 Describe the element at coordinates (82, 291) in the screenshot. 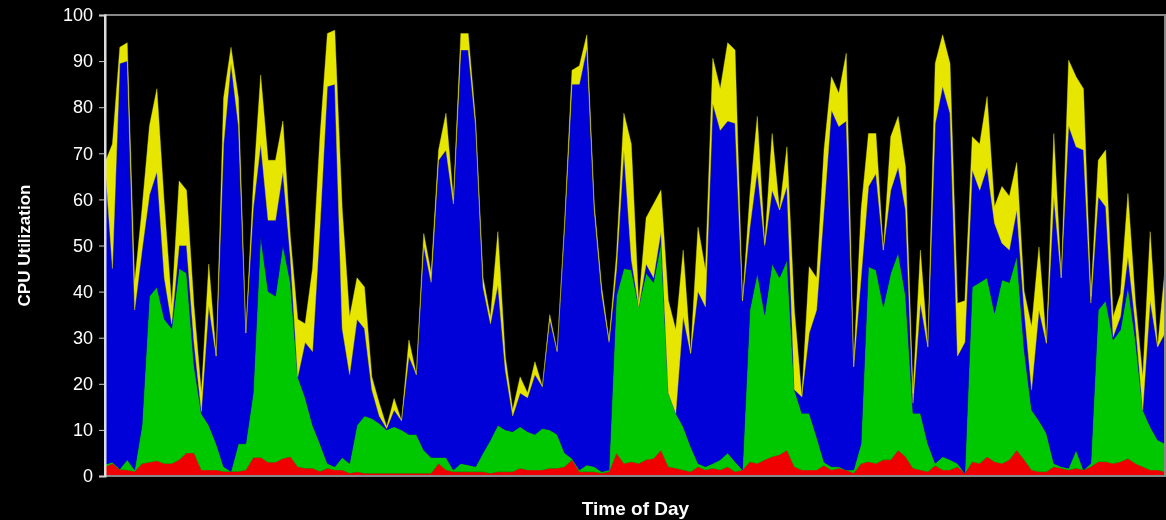

I see `y-tick-label: 40` at that location.